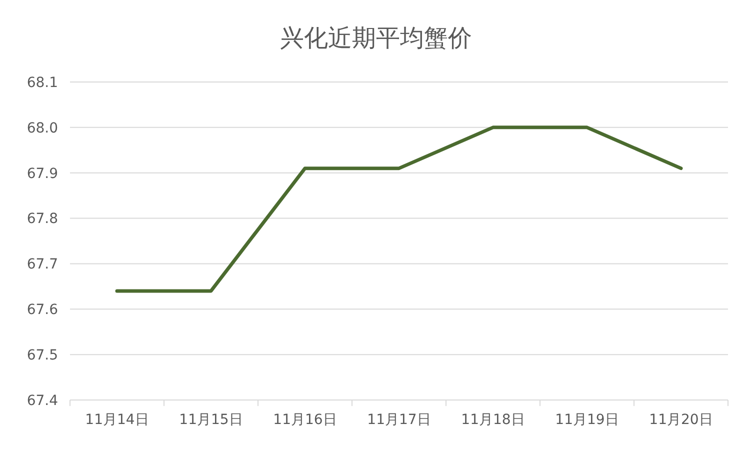  What do you see at coordinates (681, 420) in the screenshot?
I see `x-tick-label: 11月20日` at bounding box center [681, 420].